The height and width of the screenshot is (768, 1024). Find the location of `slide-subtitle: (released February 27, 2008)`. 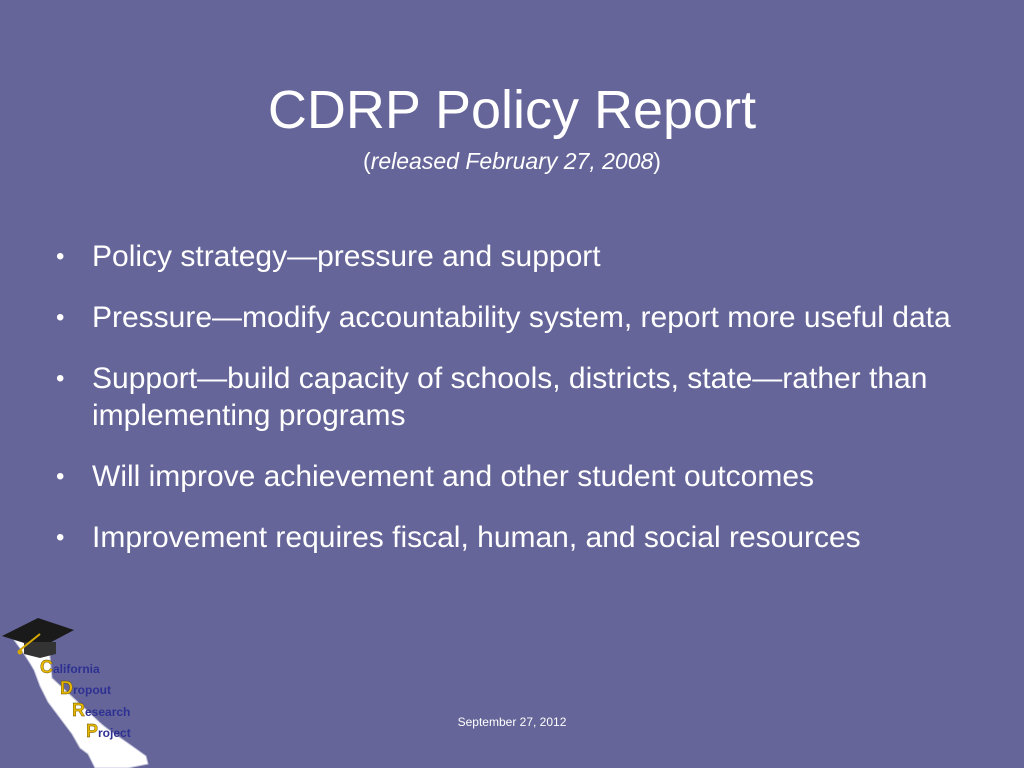

slide-subtitle: (released February 27, 2008) is located at coordinates (512, 161).